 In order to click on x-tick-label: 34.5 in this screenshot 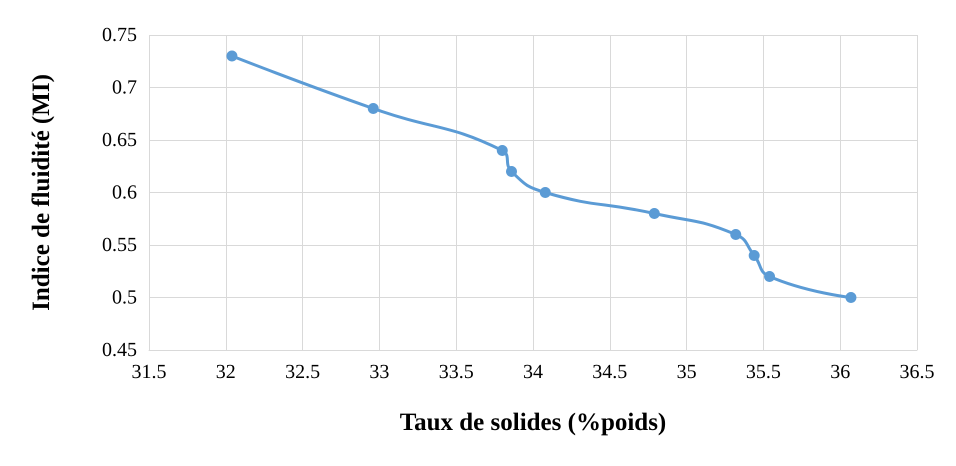, I will do `click(610, 372)`.